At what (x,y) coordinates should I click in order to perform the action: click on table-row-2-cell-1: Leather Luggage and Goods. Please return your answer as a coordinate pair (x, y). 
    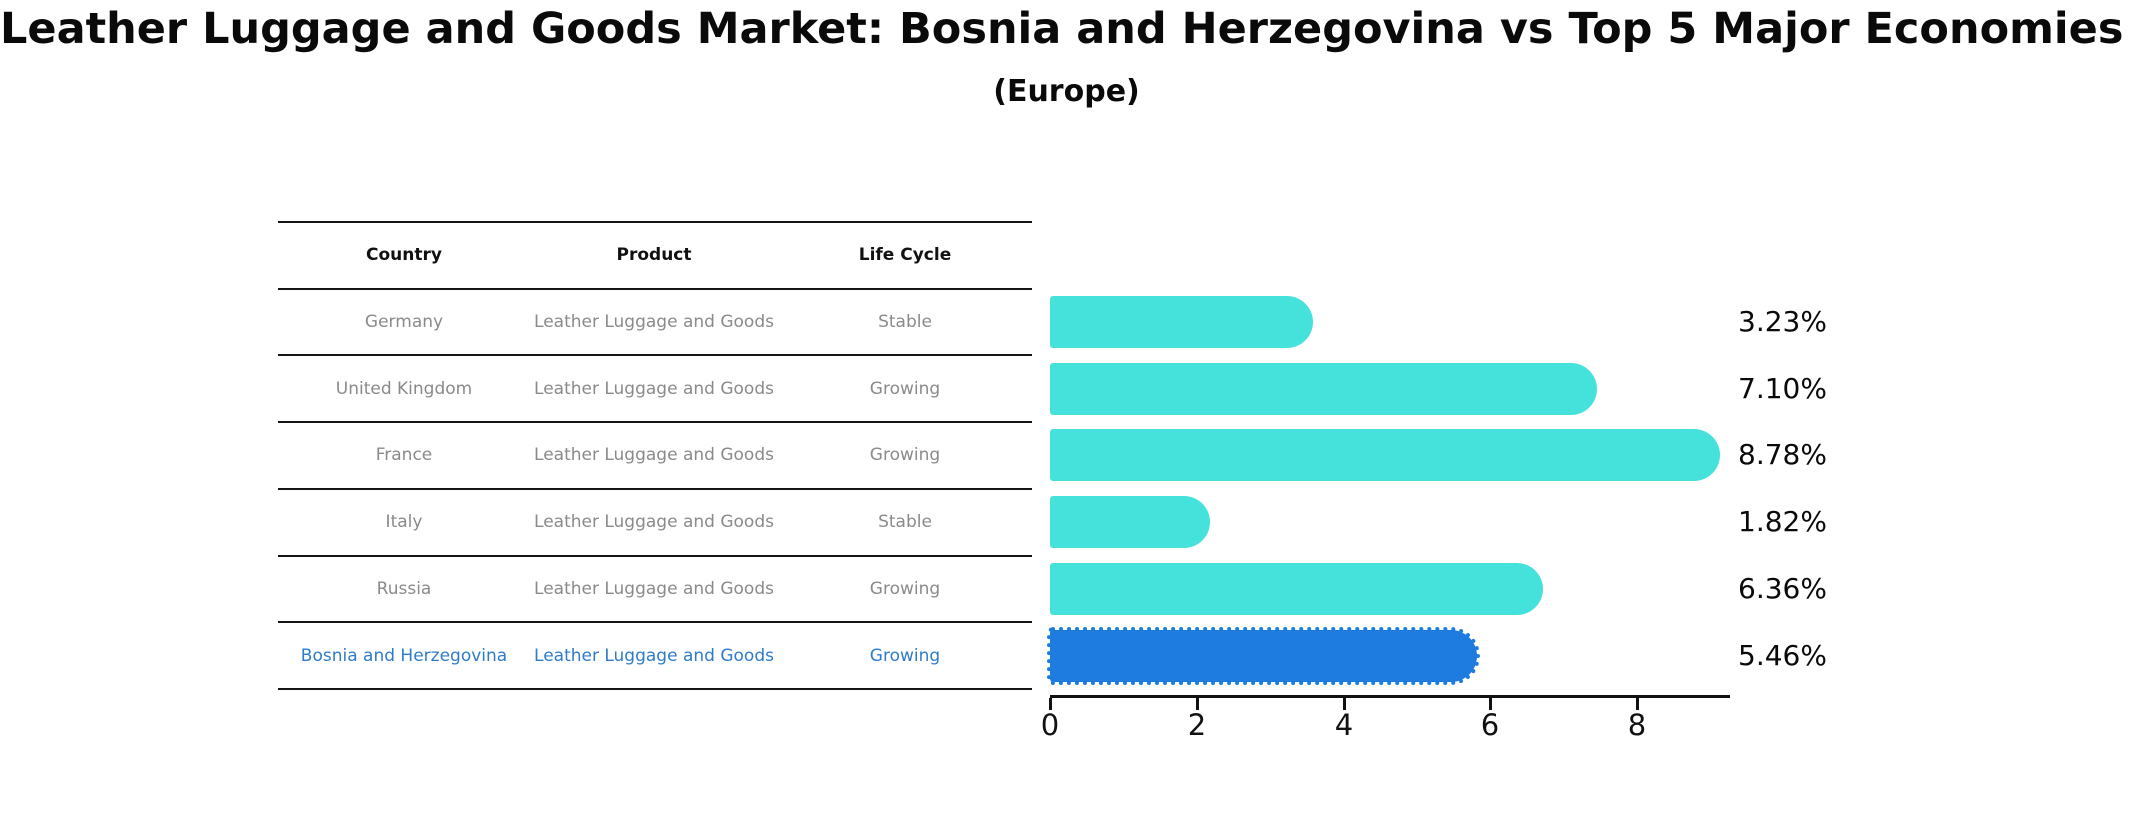
    Looking at the image, I should click on (654, 455).